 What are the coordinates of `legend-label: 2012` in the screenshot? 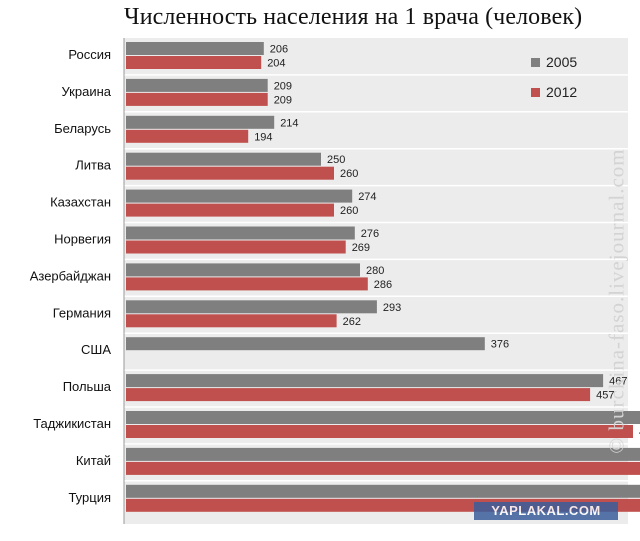 It's located at (561, 92).